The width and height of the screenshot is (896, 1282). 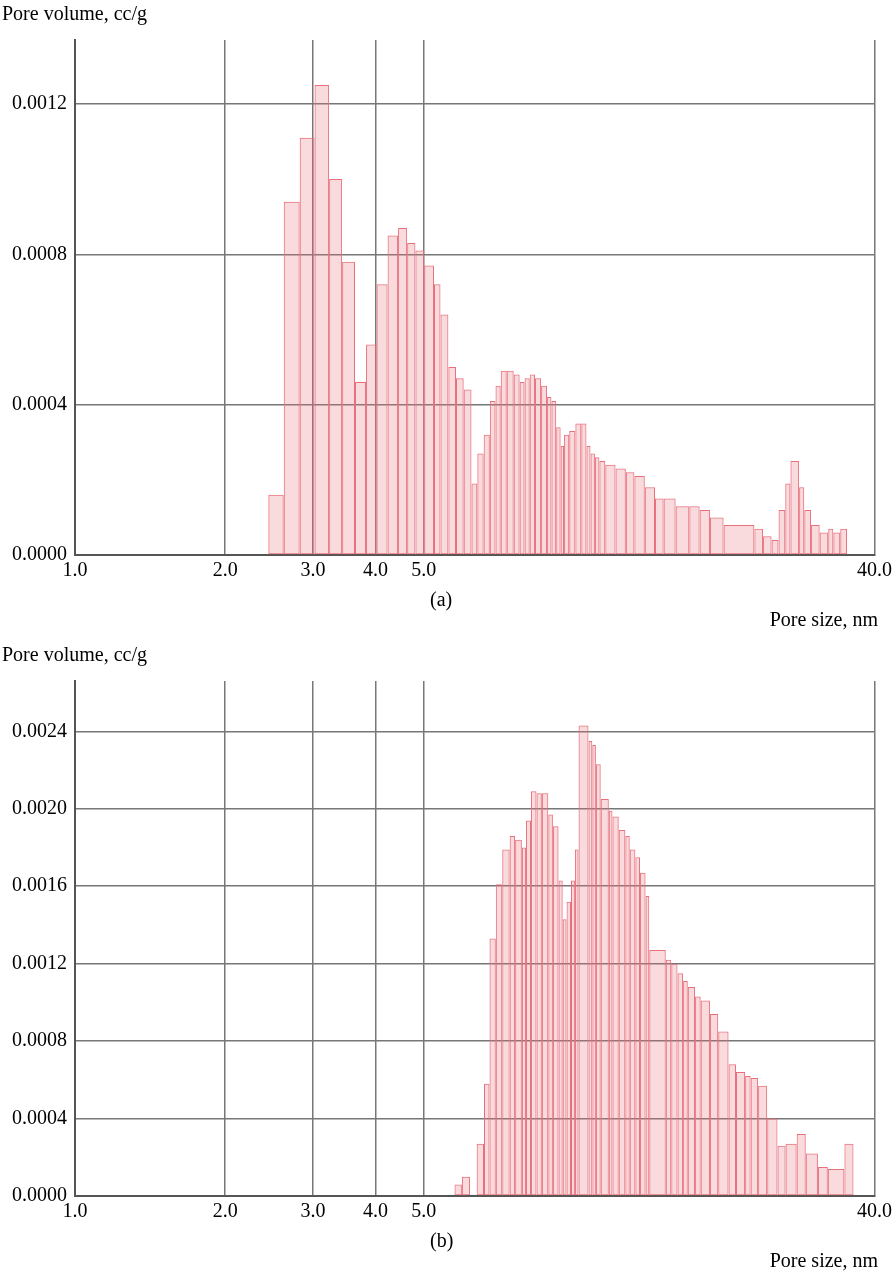 I want to click on y-tick-label: 0.0016, so click(x=39, y=884).